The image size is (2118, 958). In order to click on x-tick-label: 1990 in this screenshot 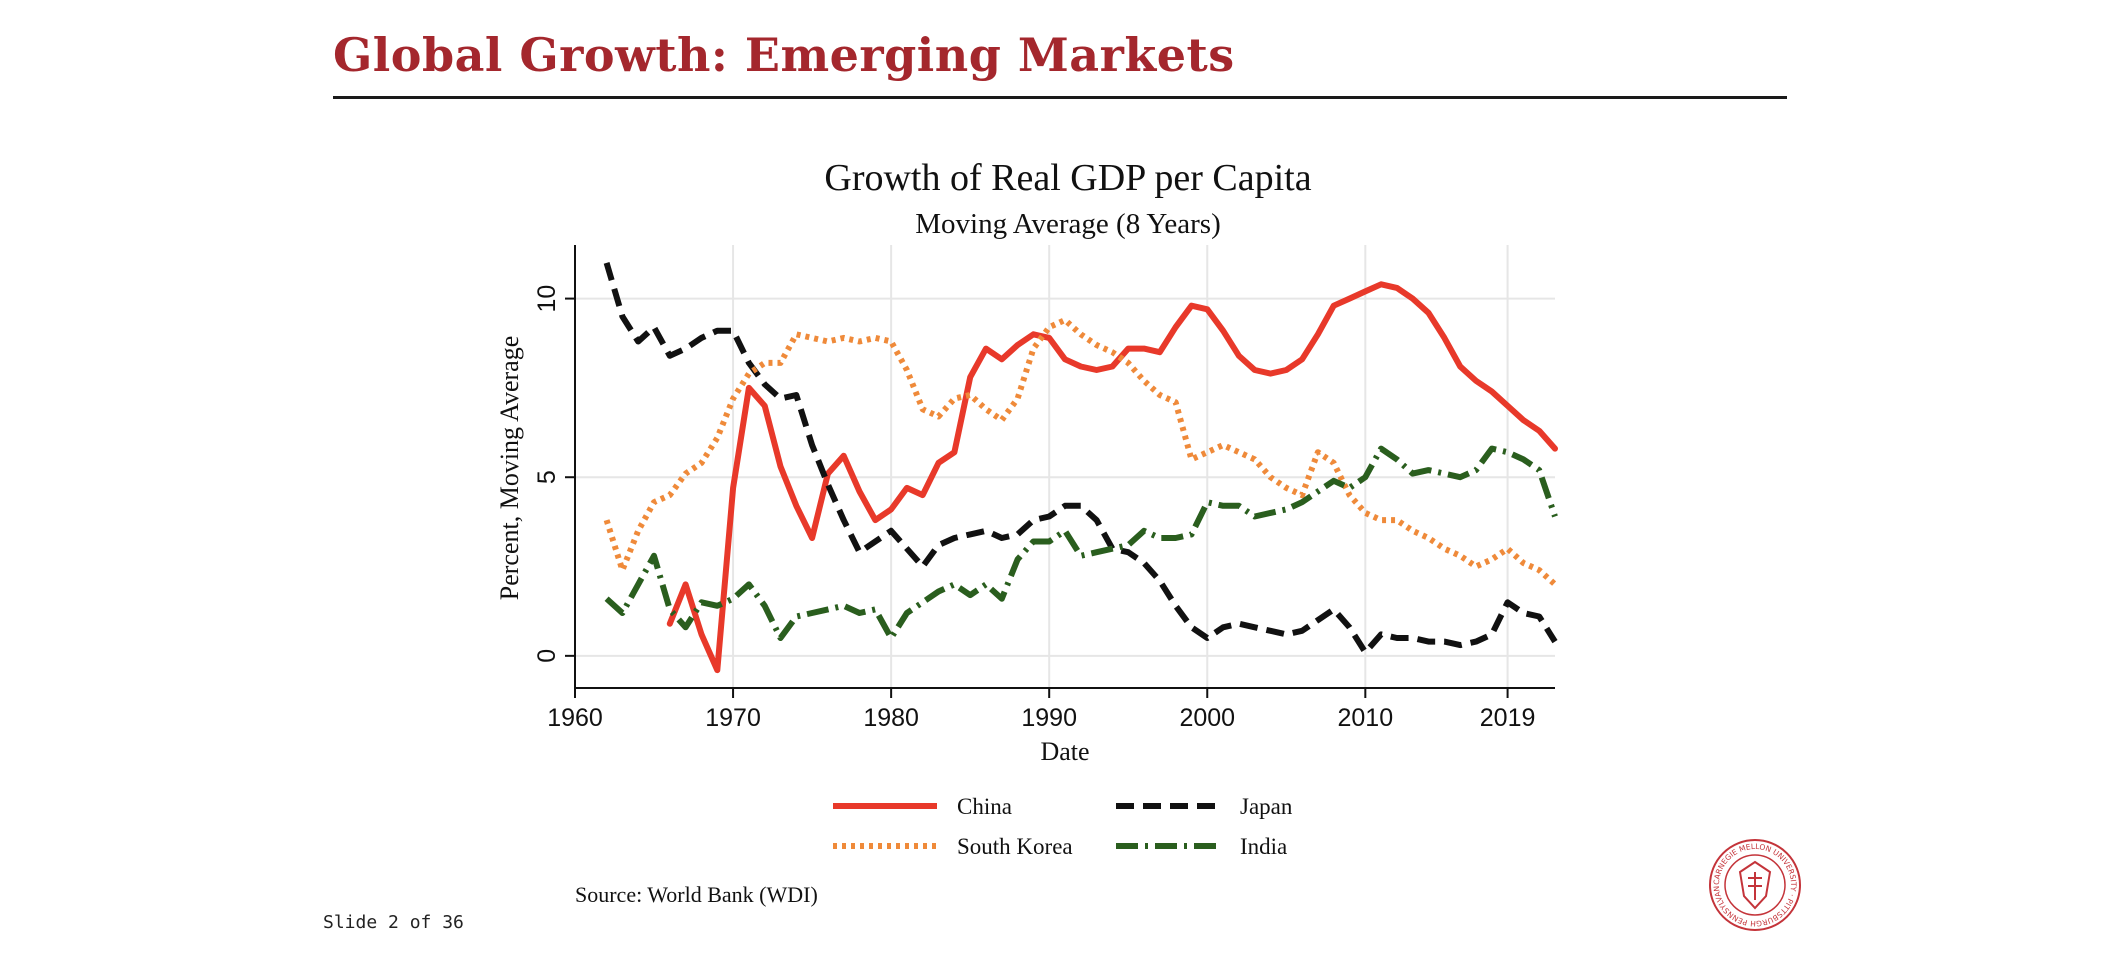, I will do `click(1049, 718)`.